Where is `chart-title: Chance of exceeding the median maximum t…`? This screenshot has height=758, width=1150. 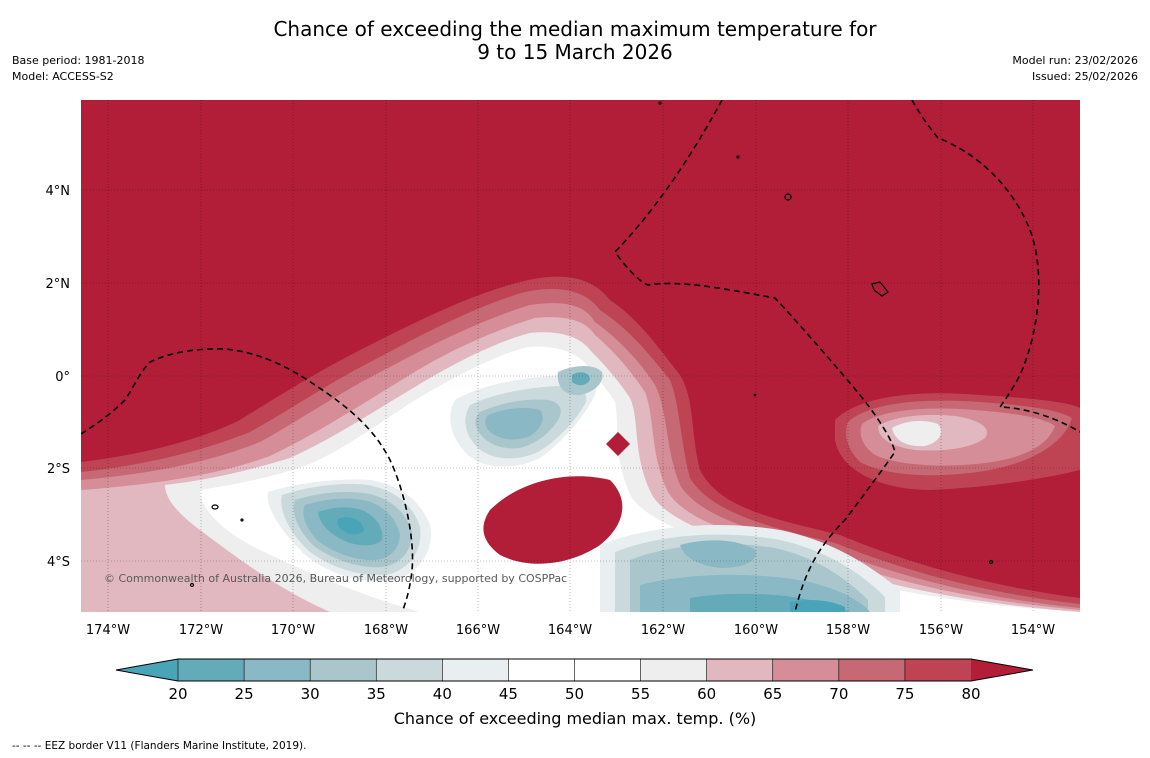
chart-title: Chance of exceeding the median maximum t… is located at coordinates (575, 41).